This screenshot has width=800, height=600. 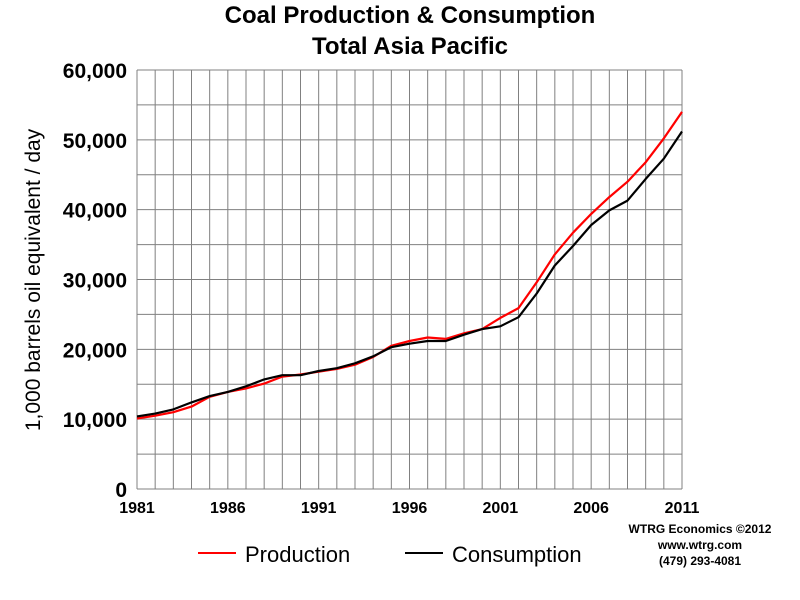 I want to click on y-tick-label: 20,000, so click(x=95, y=350).